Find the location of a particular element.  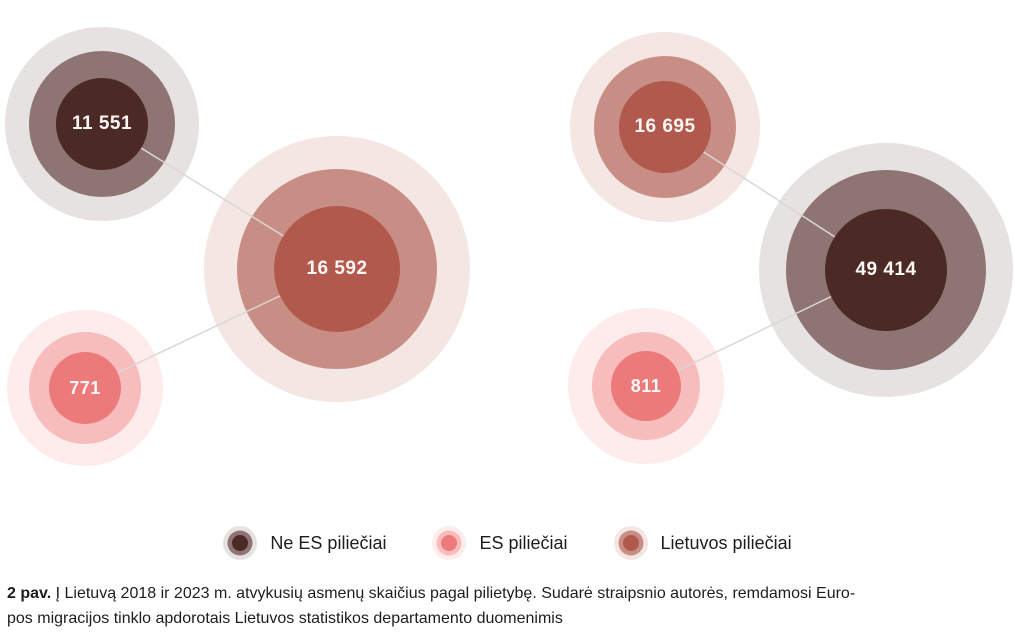

bubble-2023-es-value: 811 is located at coordinates (646, 385).